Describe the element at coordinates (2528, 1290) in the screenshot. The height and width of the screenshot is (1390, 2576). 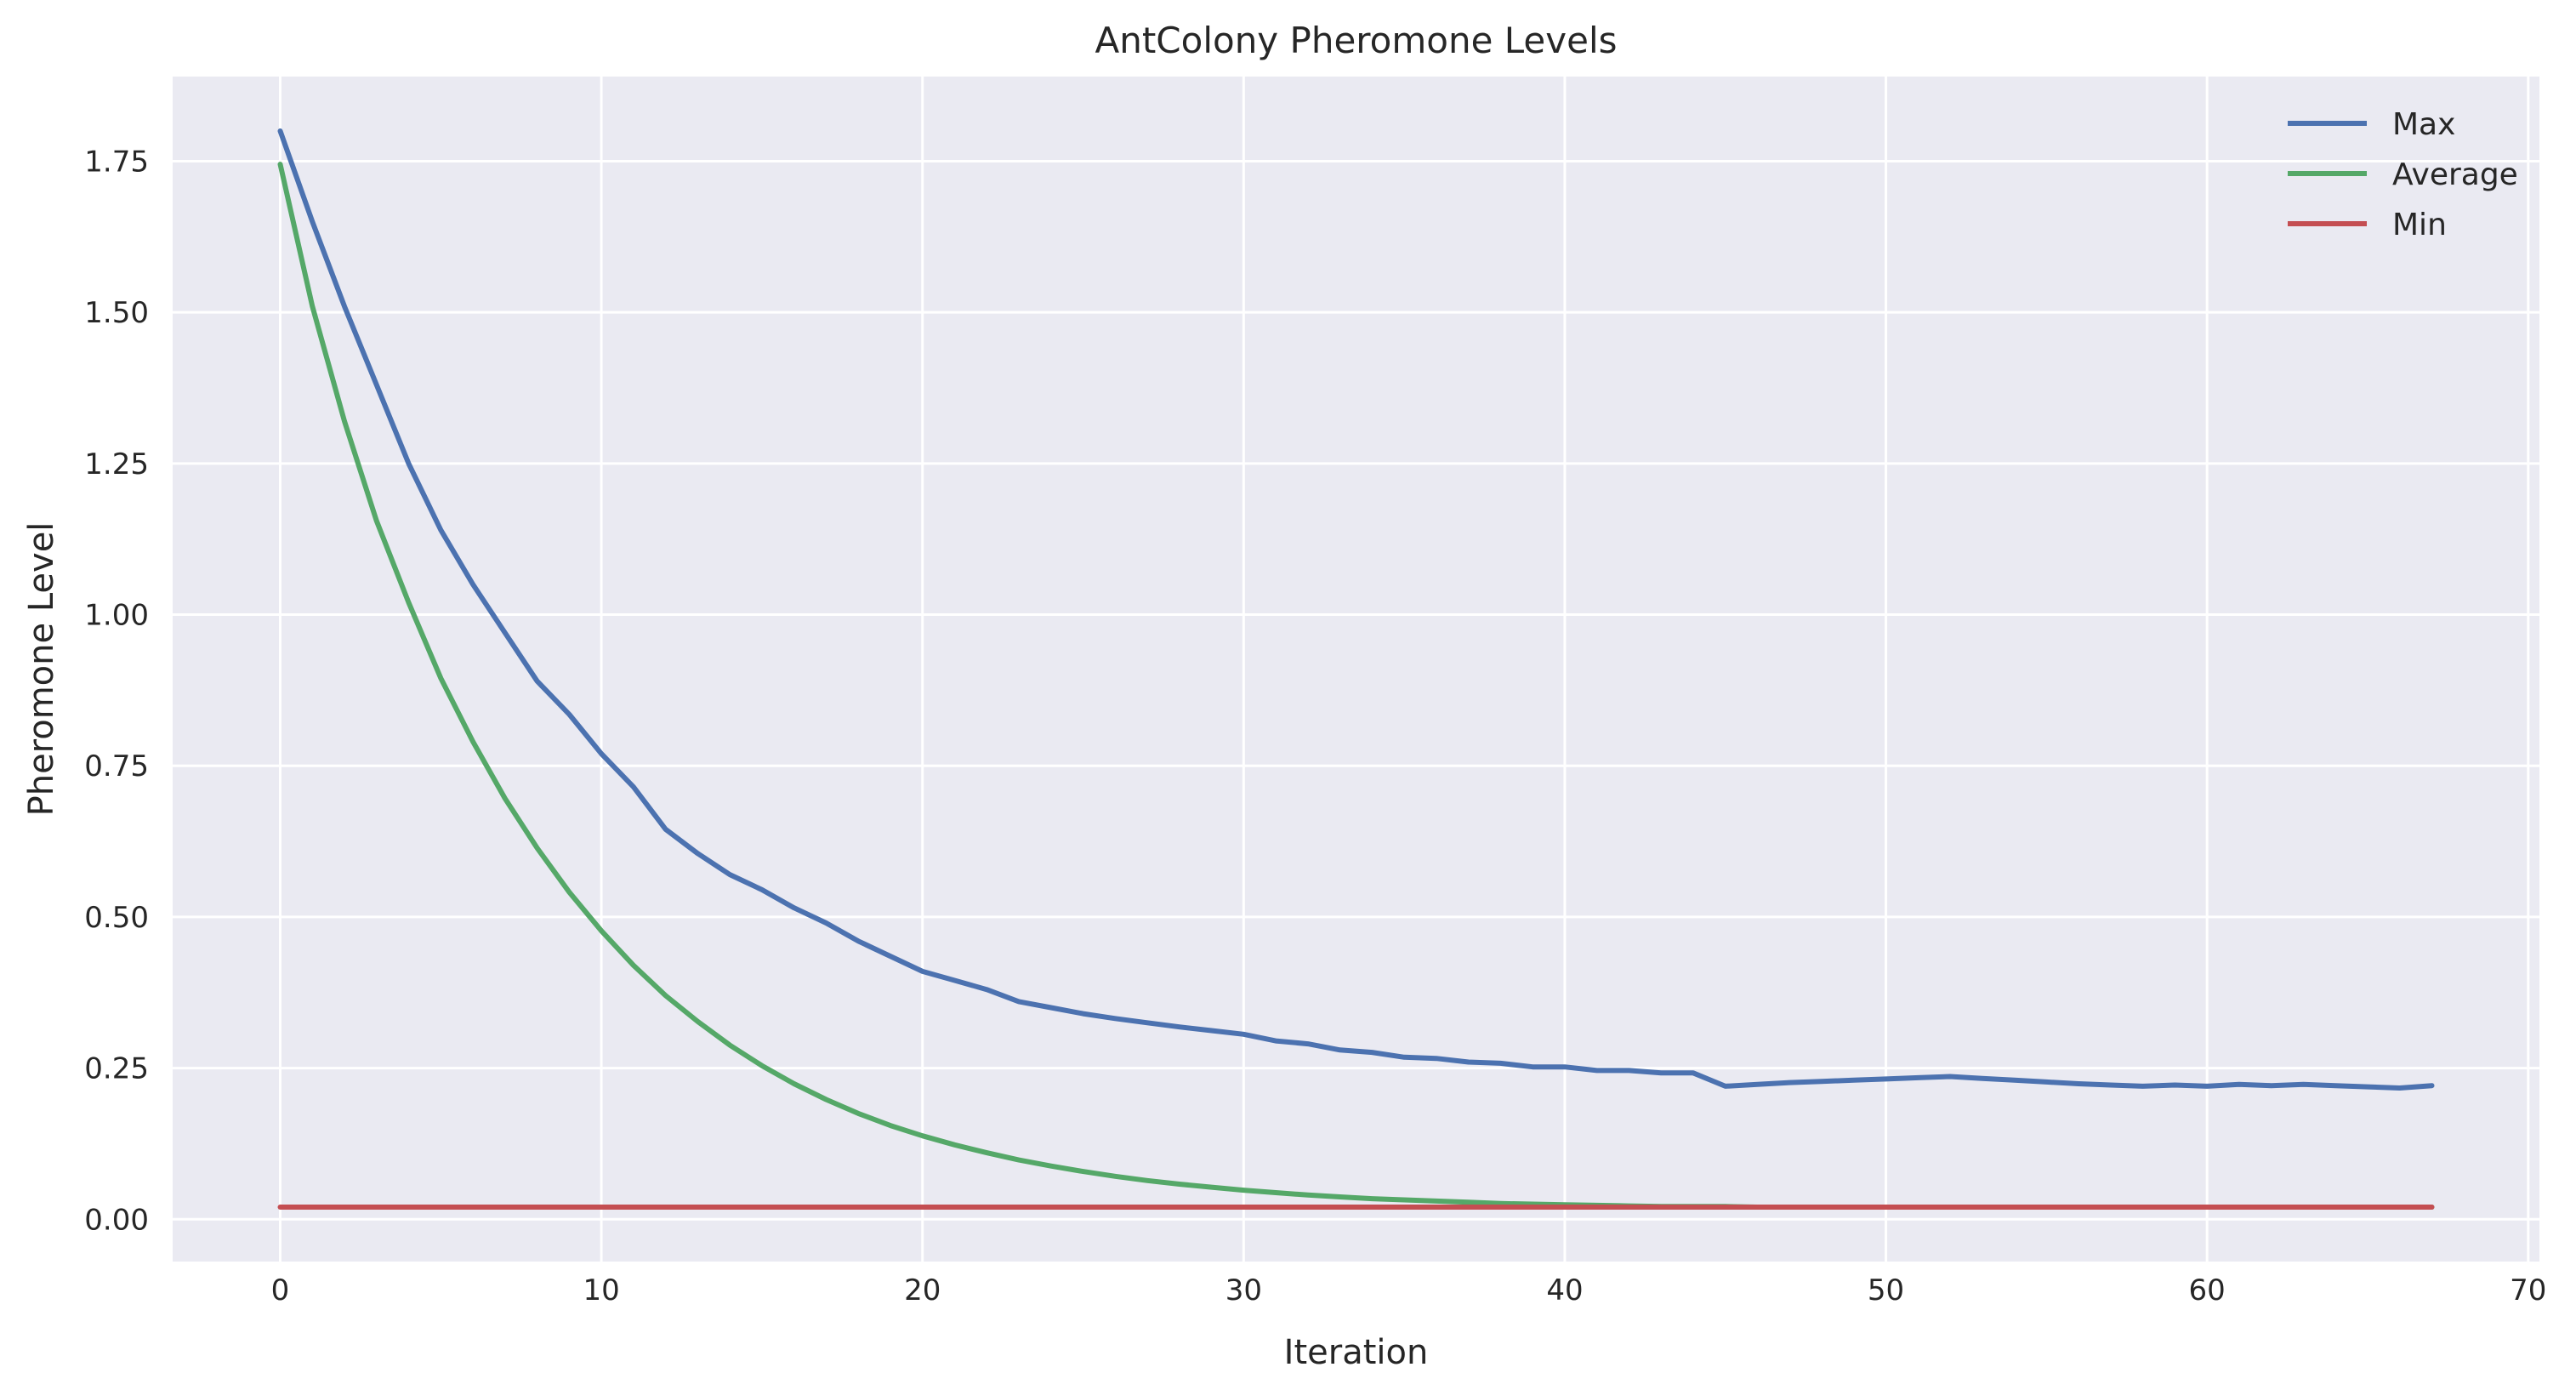
I see `x-tick-label: 70` at that location.